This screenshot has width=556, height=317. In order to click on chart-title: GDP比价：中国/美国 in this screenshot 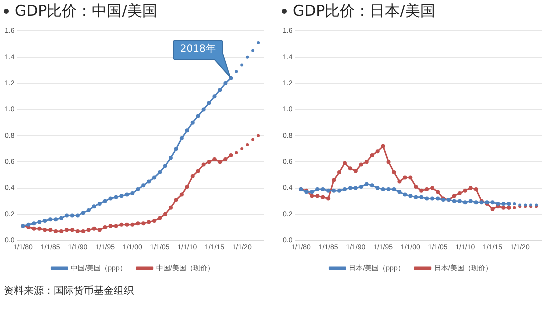, I will do `click(86, 11)`.